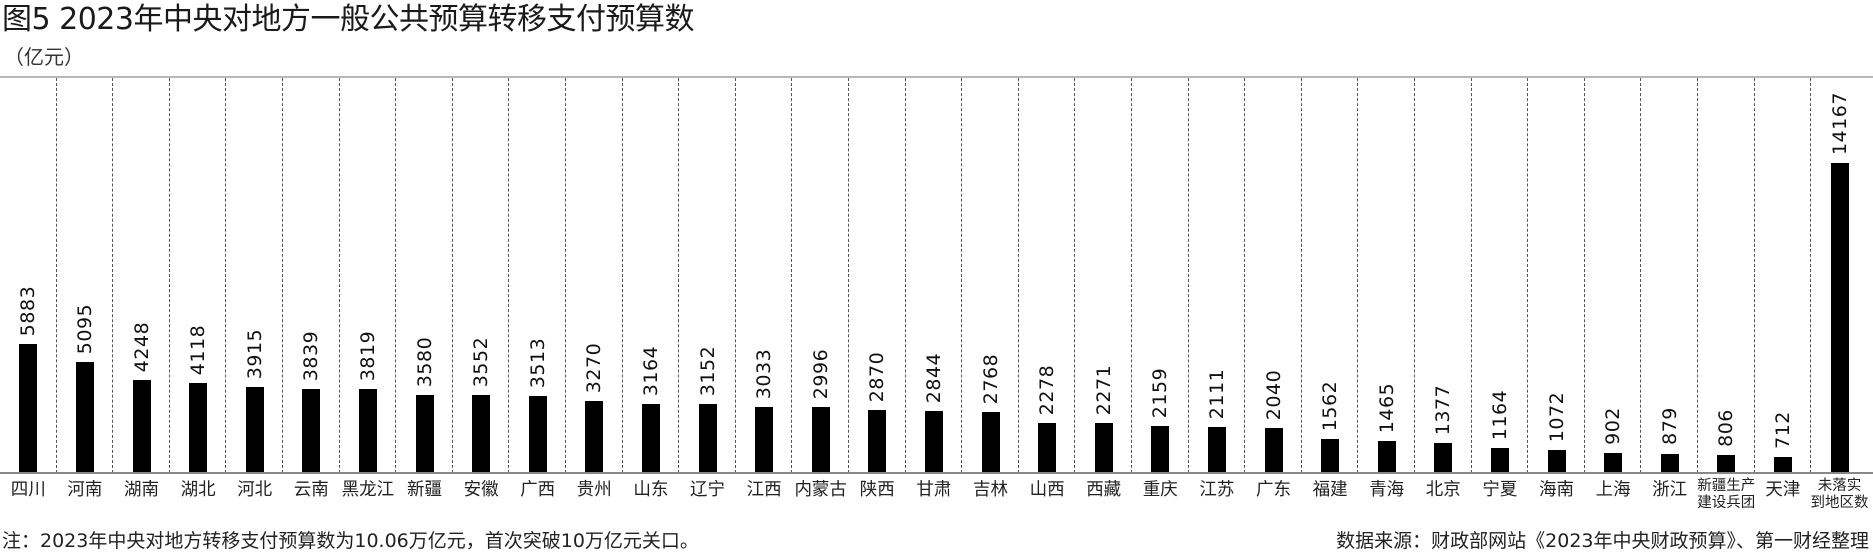  I want to click on chart-title: 图5 2023年中央对地方一般公共预算转移支付预算数, so click(348, 19).